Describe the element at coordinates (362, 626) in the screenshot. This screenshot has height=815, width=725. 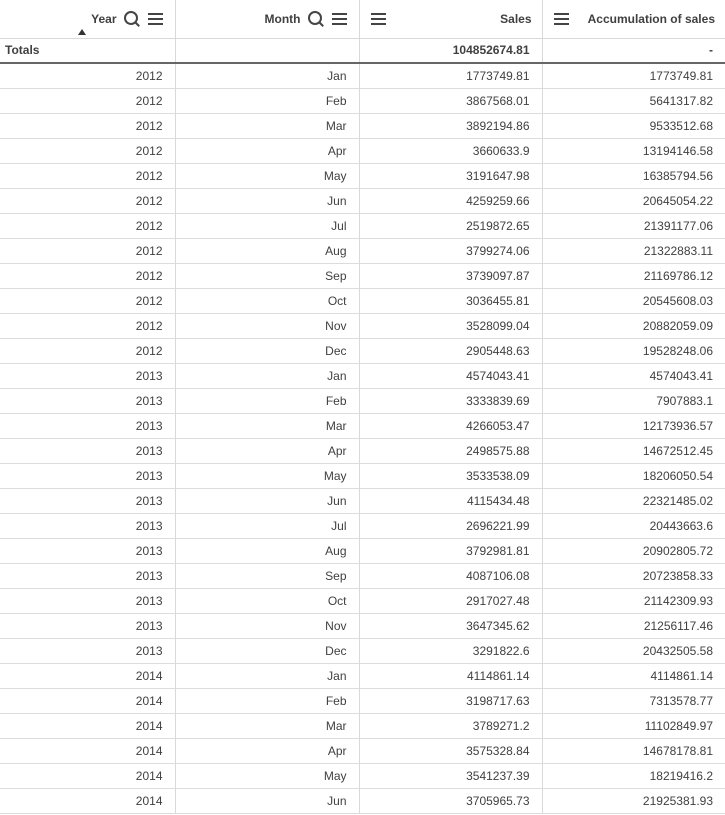
I see `table-row: 2013 Nov 3647345.62 21256117.46` at that location.